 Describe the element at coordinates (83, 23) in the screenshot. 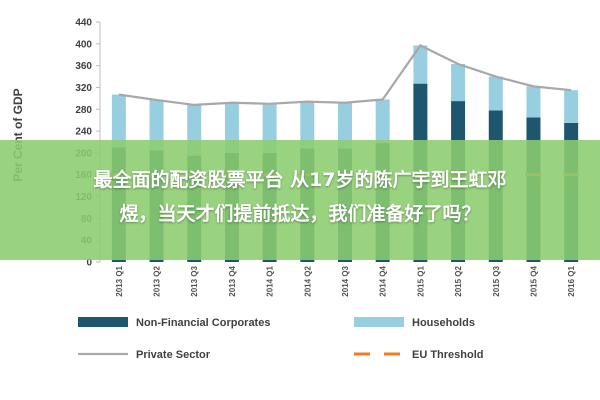

I see `y-tick-label: 440` at that location.